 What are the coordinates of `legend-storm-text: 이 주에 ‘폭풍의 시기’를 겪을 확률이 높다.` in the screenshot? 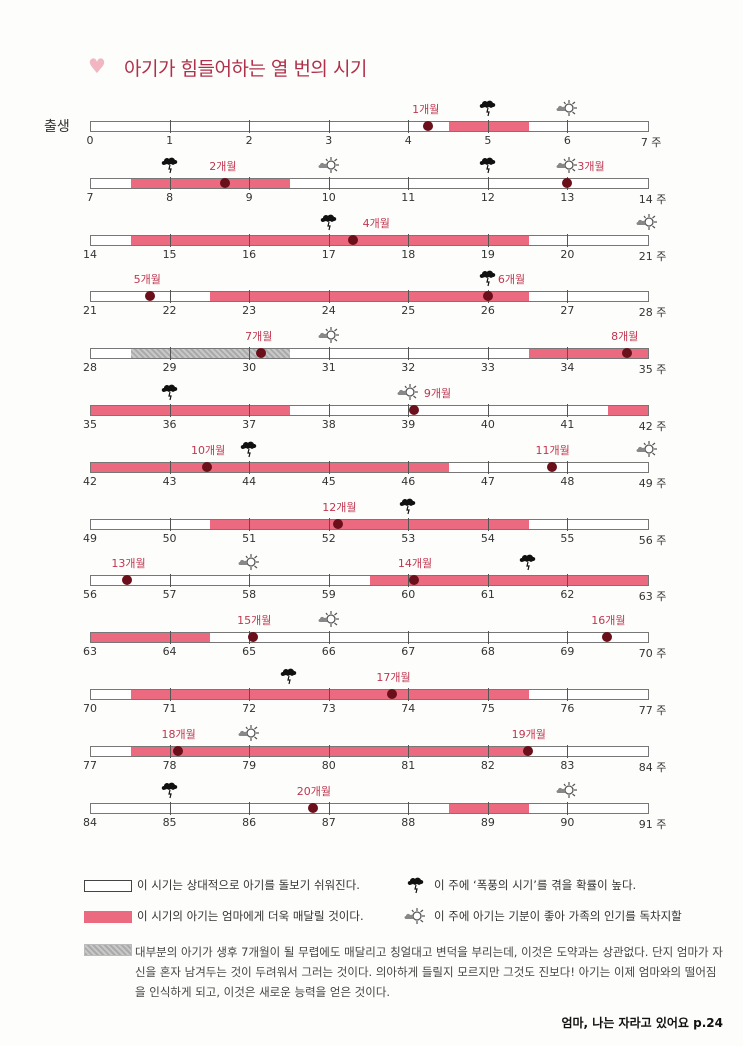 It's located at (535, 885).